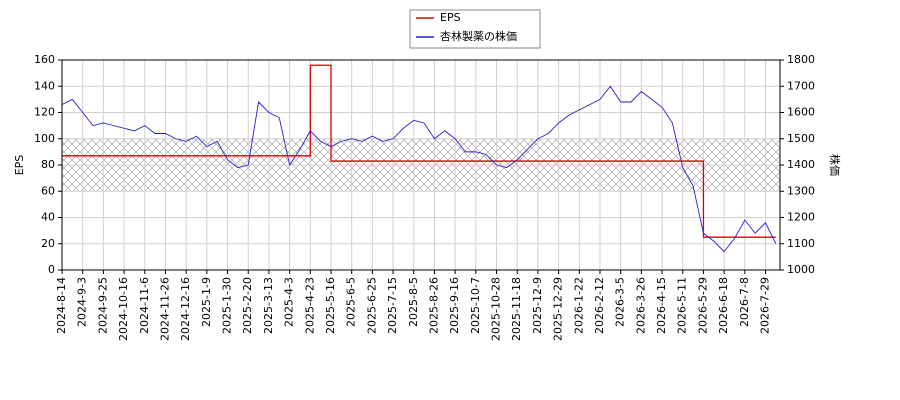 The width and height of the screenshot is (900, 400). I want to click on y-axis-label: EPS, so click(19, 165).